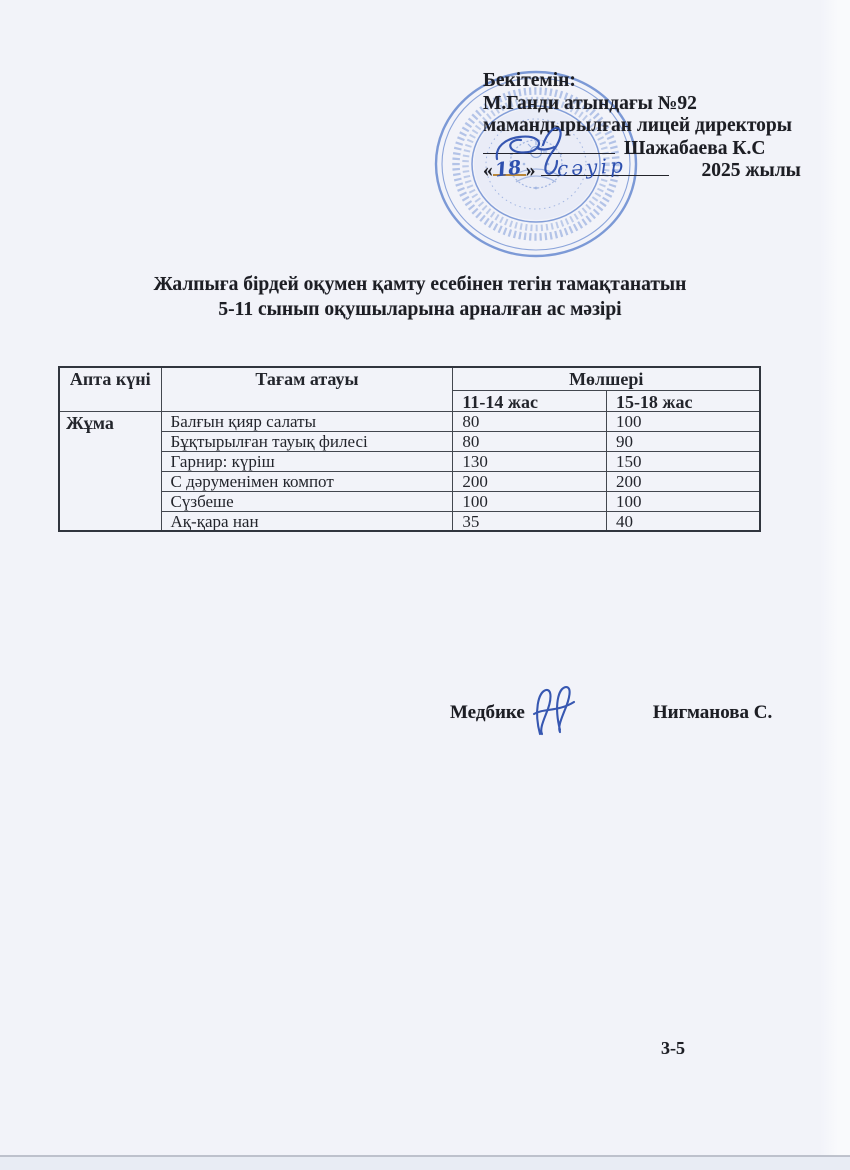  Describe the element at coordinates (590, 103) in the screenshot. I see `org-name-line1: М.Ганди атындағы №92` at that location.